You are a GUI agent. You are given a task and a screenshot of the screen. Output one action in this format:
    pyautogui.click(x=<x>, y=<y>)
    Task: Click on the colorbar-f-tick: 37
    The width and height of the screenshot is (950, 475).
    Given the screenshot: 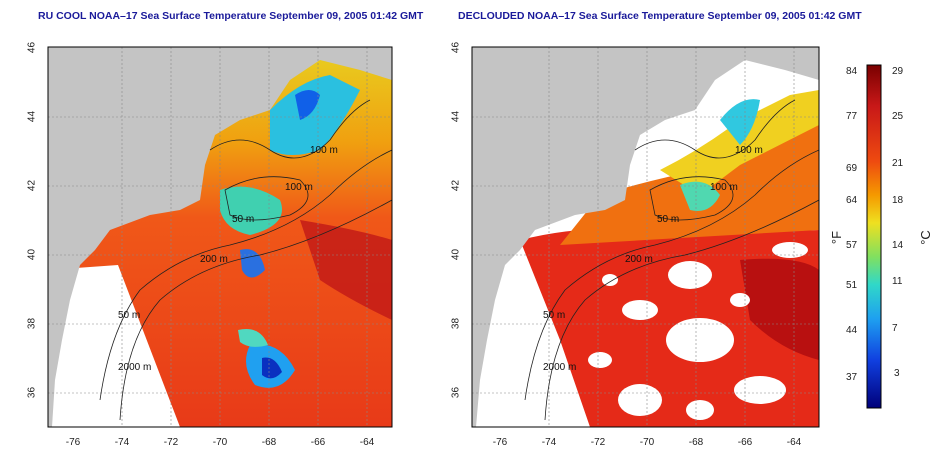 What is the action you would take?
    pyautogui.click(x=852, y=377)
    